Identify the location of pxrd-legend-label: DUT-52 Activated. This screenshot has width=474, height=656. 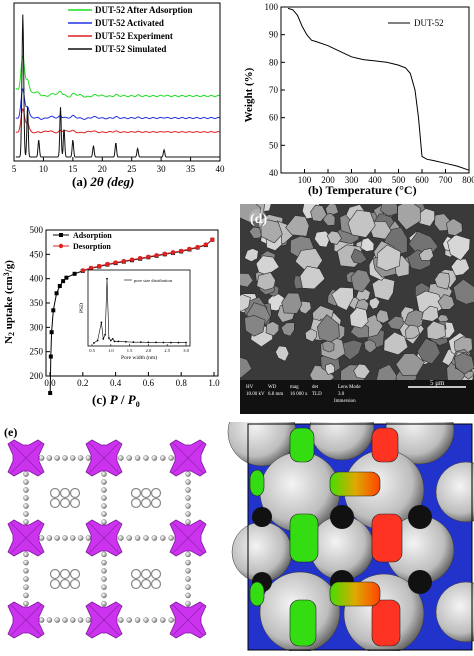
(129, 23).